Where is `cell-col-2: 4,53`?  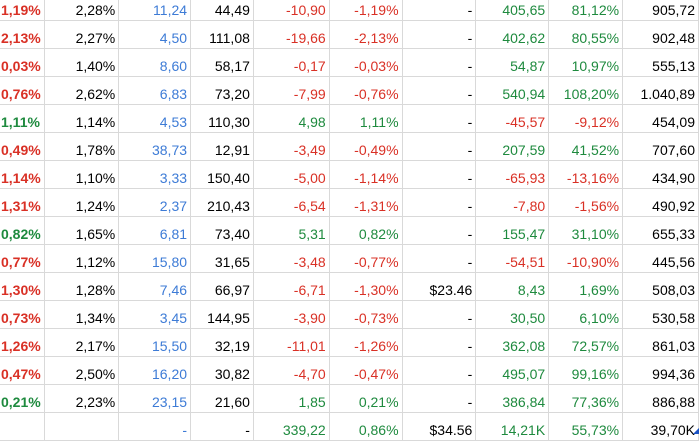 cell-col-2: 4,53 is located at coordinates (155, 118).